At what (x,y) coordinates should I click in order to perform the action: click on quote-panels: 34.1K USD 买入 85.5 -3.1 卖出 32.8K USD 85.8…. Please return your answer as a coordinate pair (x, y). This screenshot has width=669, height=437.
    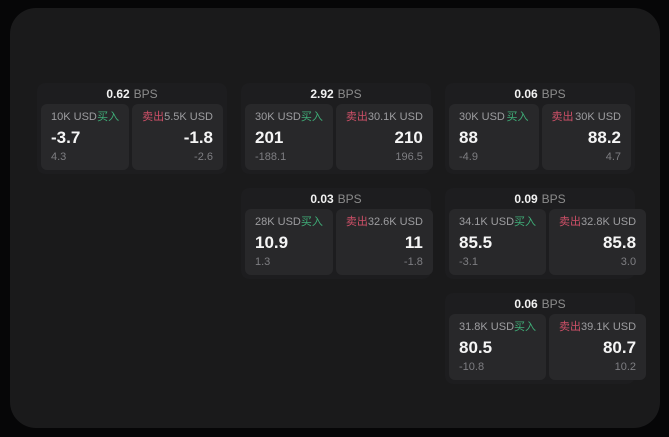
    Looking at the image, I should click on (548, 242).